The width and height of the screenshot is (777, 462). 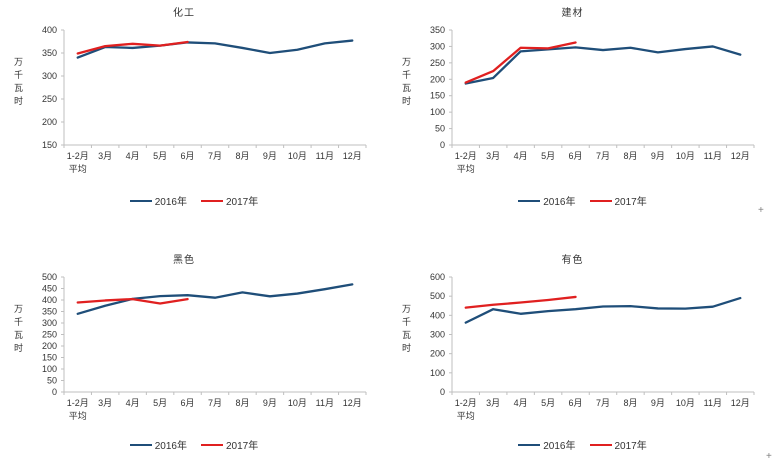 I want to click on y-tick-label: 500, so click(x=49, y=277).